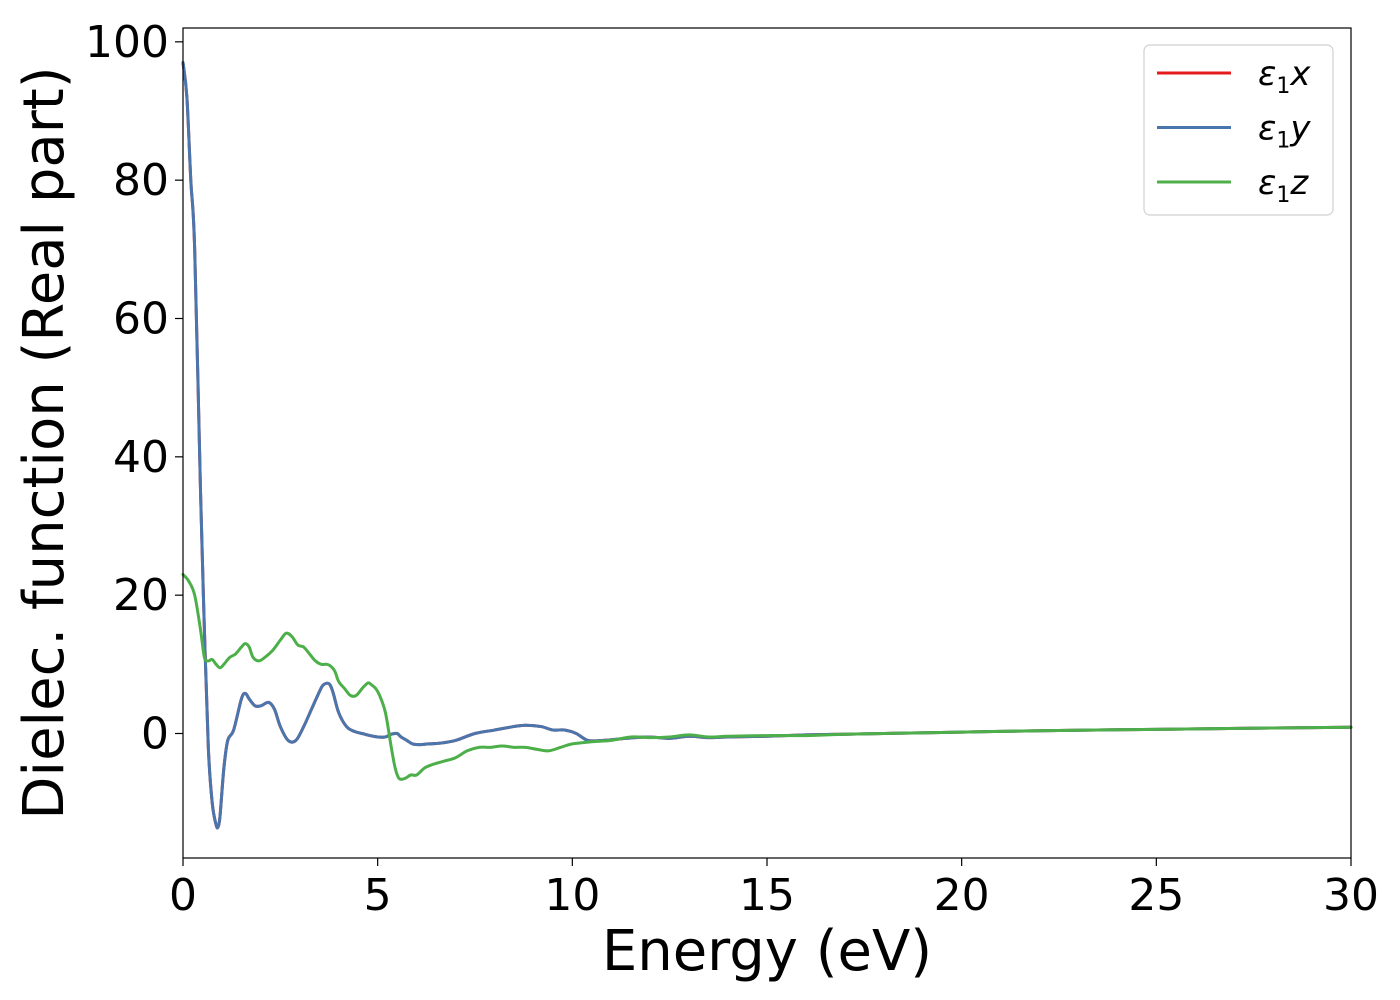 This screenshot has height=1000, width=1400. I want to click on x-tick-label: 15, so click(767, 895).